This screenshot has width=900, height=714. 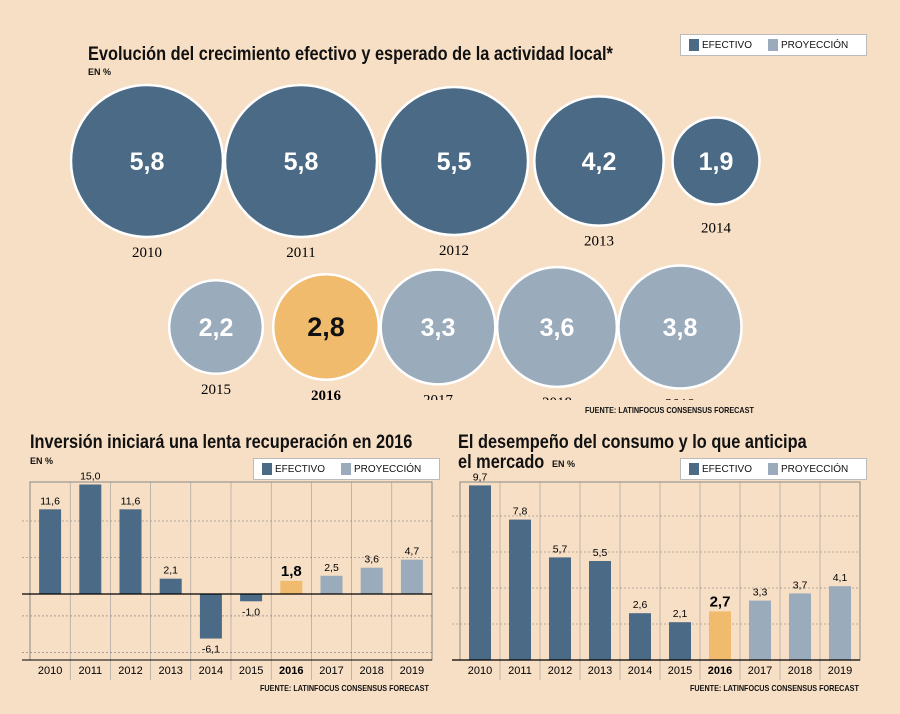 I want to click on bubble-2016, so click(x=326, y=327).